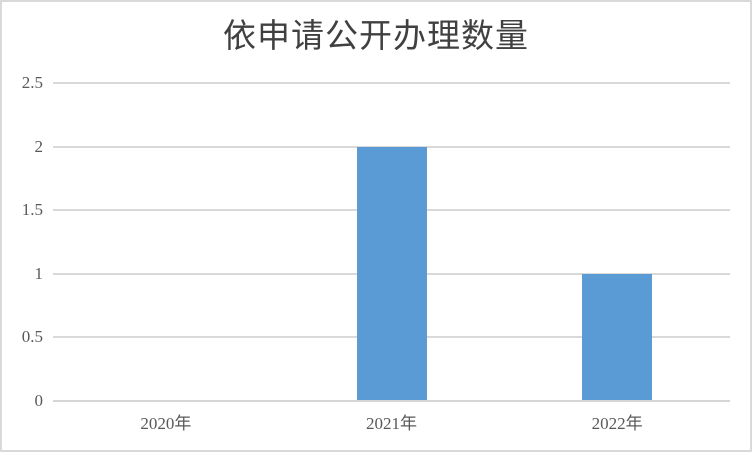 The image size is (752, 452). What do you see at coordinates (39, 146) in the screenshot?
I see `y-tick-label-2: 2` at bounding box center [39, 146].